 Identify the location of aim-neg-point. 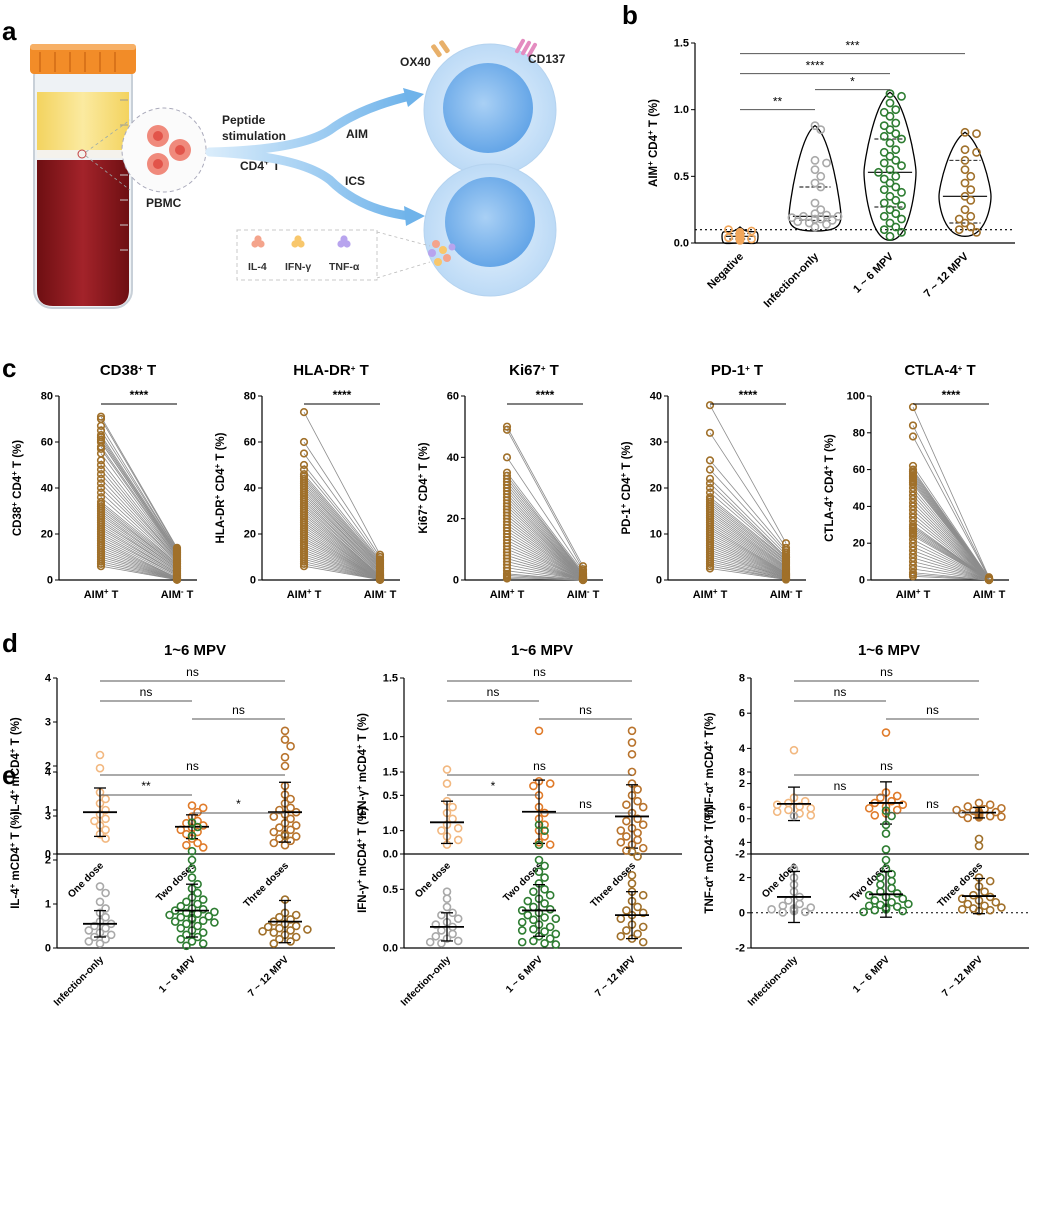
(989, 580).